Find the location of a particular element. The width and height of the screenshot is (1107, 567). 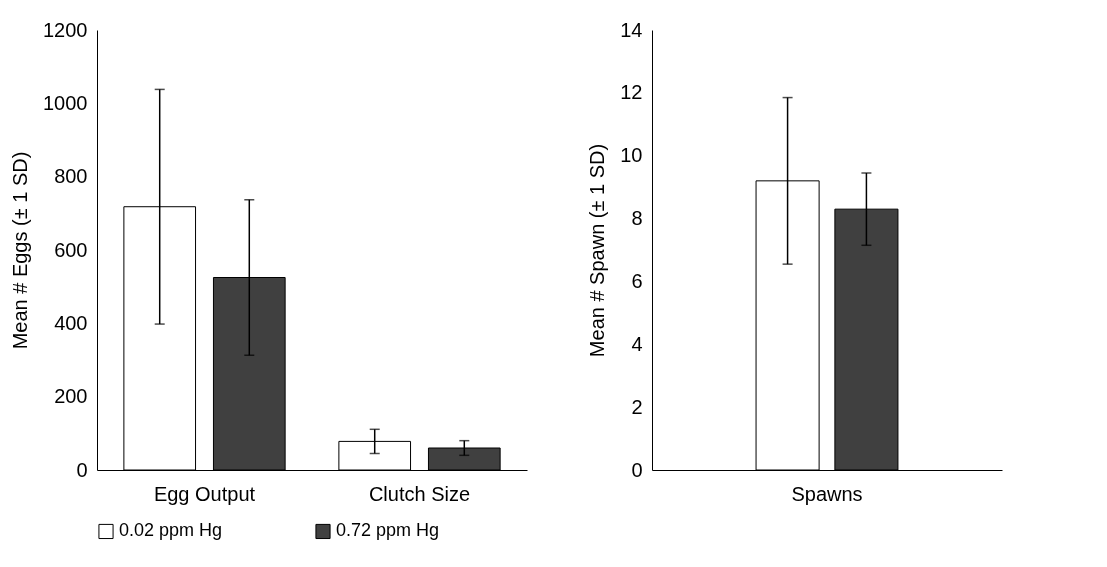

y-tick-label: 1200 is located at coordinates (65, 29).